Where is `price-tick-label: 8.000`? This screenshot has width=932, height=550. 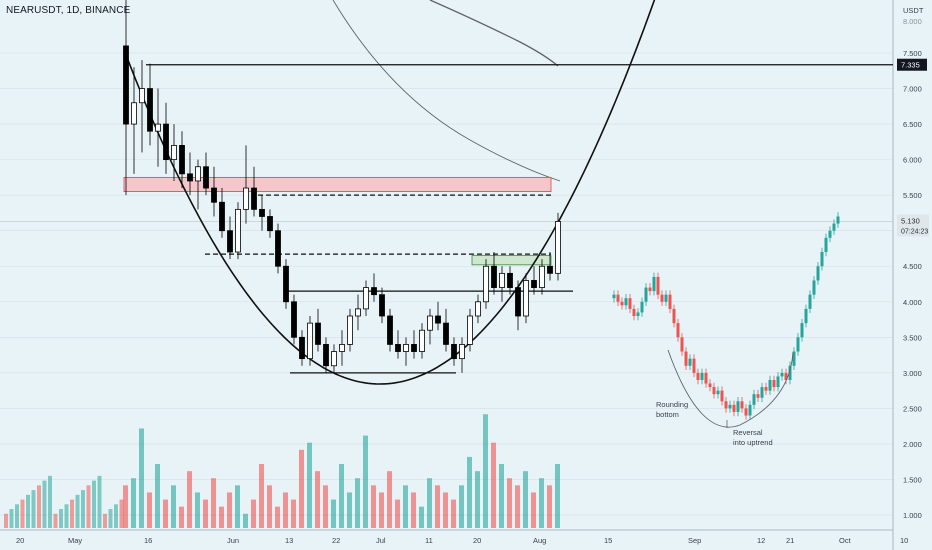
price-tick-label: 8.000 is located at coordinates (912, 21).